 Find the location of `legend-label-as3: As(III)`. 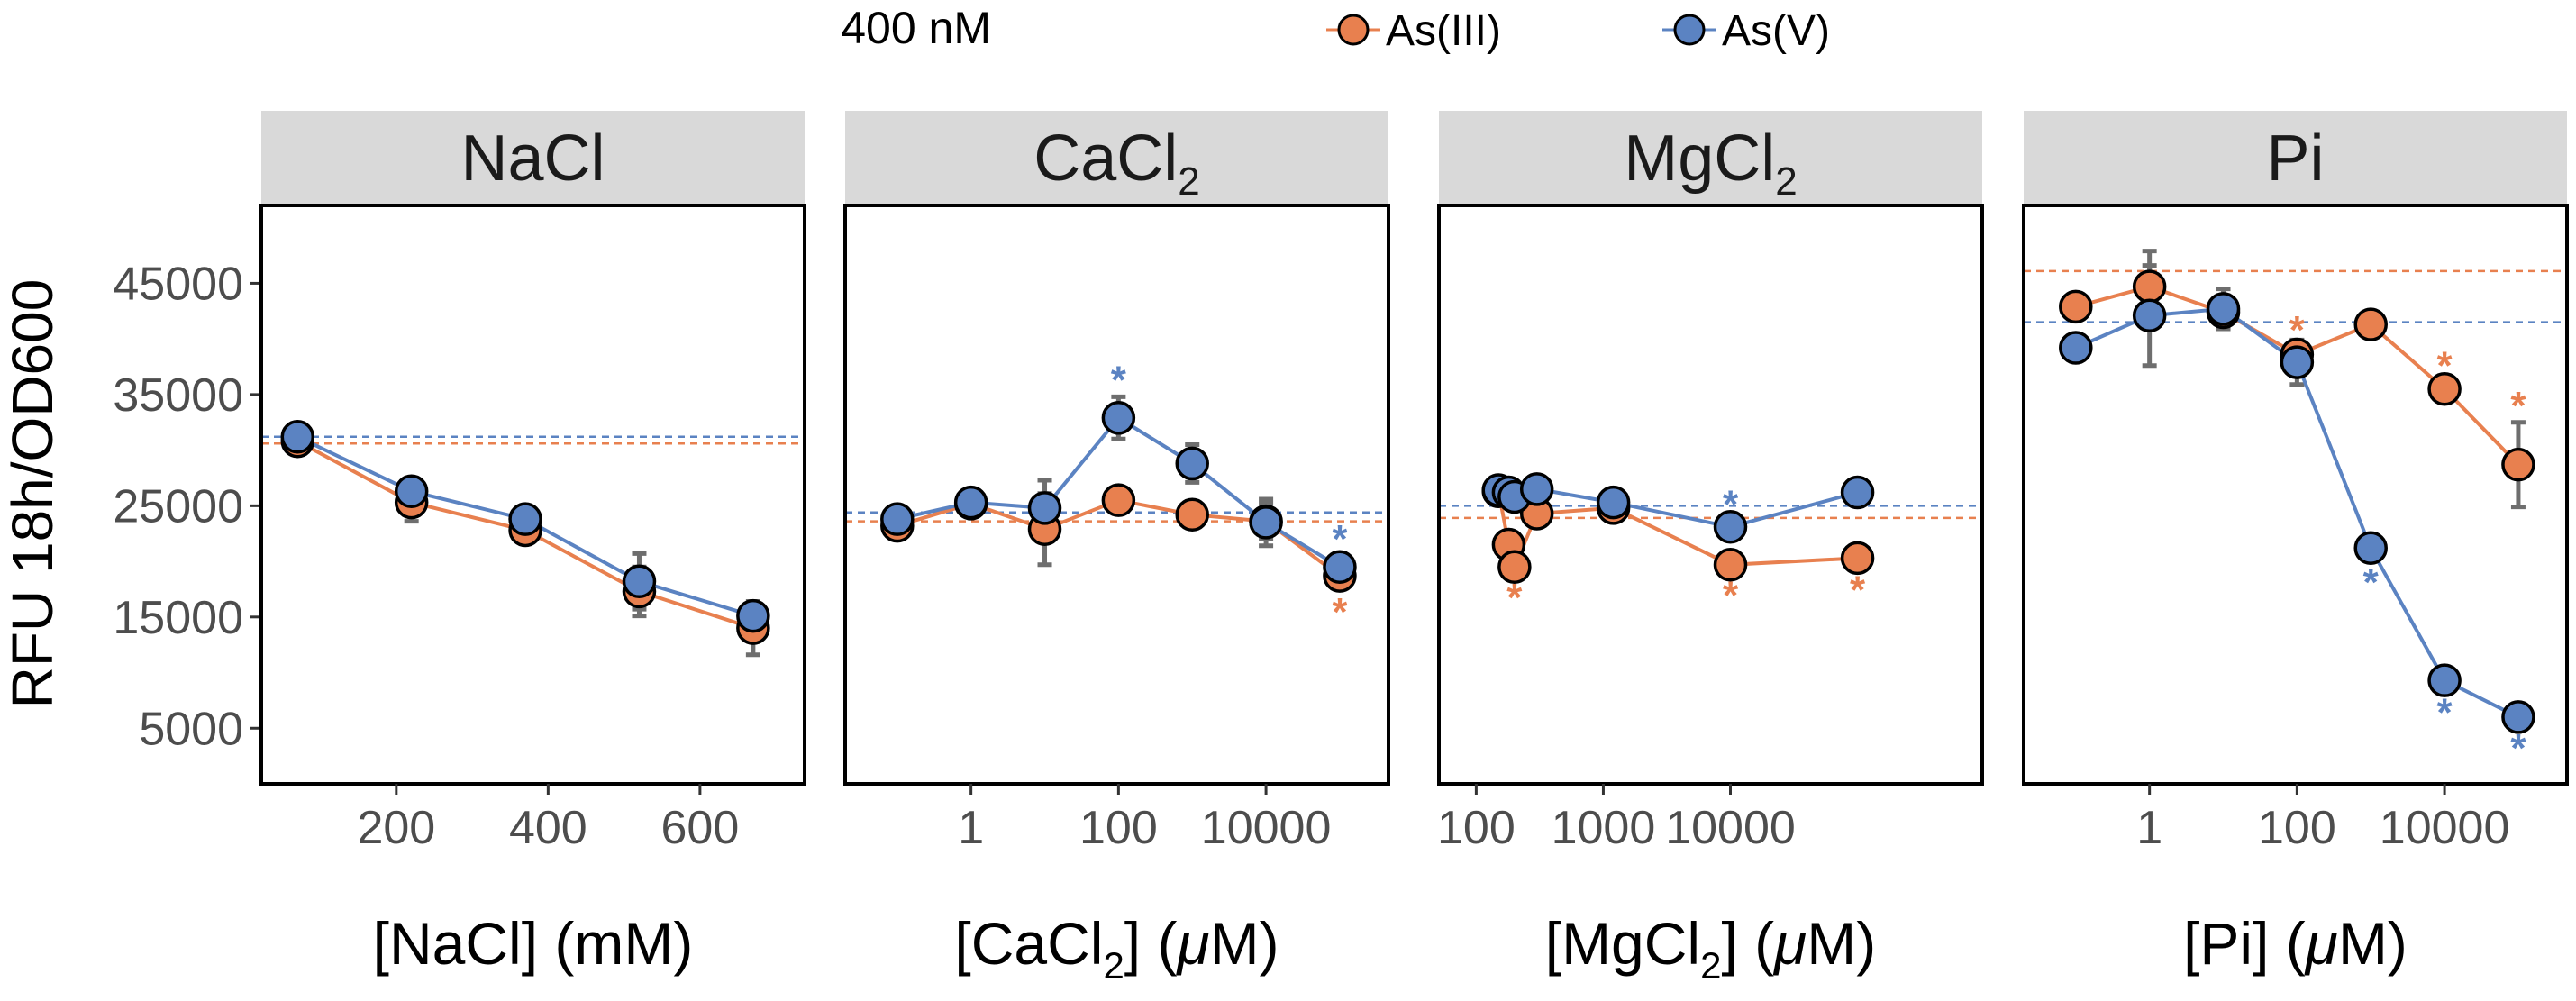

legend-label-as3: As(III) is located at coordinates (1443, 31).